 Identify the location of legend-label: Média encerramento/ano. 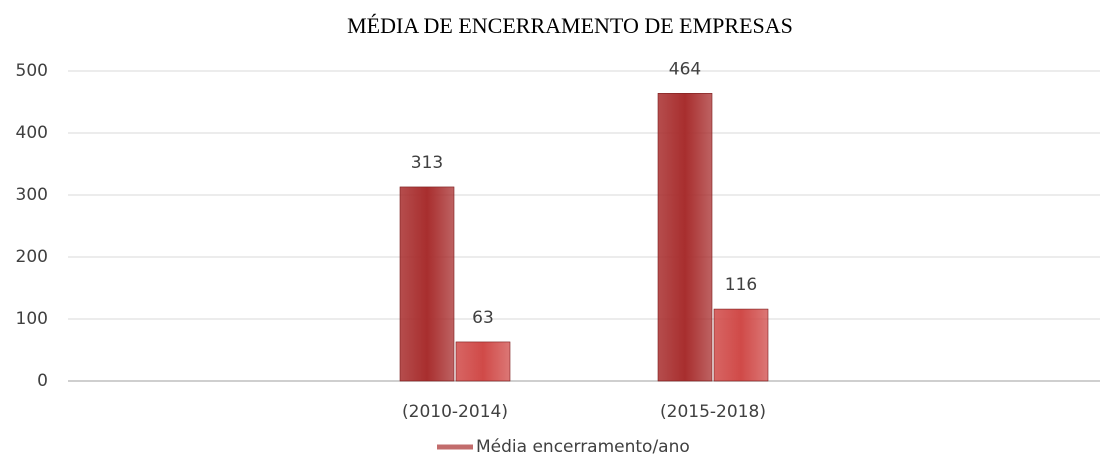
(583, 447).